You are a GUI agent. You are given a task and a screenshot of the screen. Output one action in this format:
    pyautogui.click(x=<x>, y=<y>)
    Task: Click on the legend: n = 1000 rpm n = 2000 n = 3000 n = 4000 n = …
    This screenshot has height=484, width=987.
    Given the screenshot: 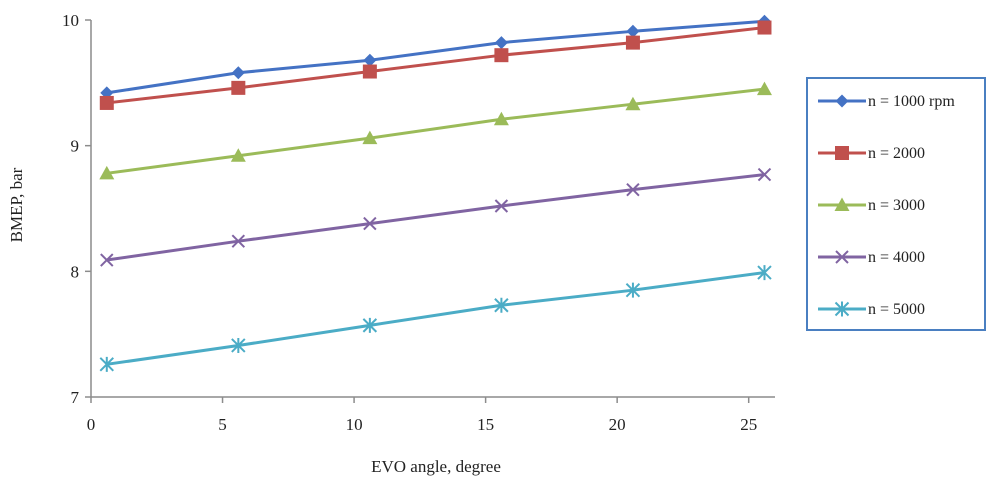 What is the action you would take?
    pyautogui.click(x=896, y=204)
    